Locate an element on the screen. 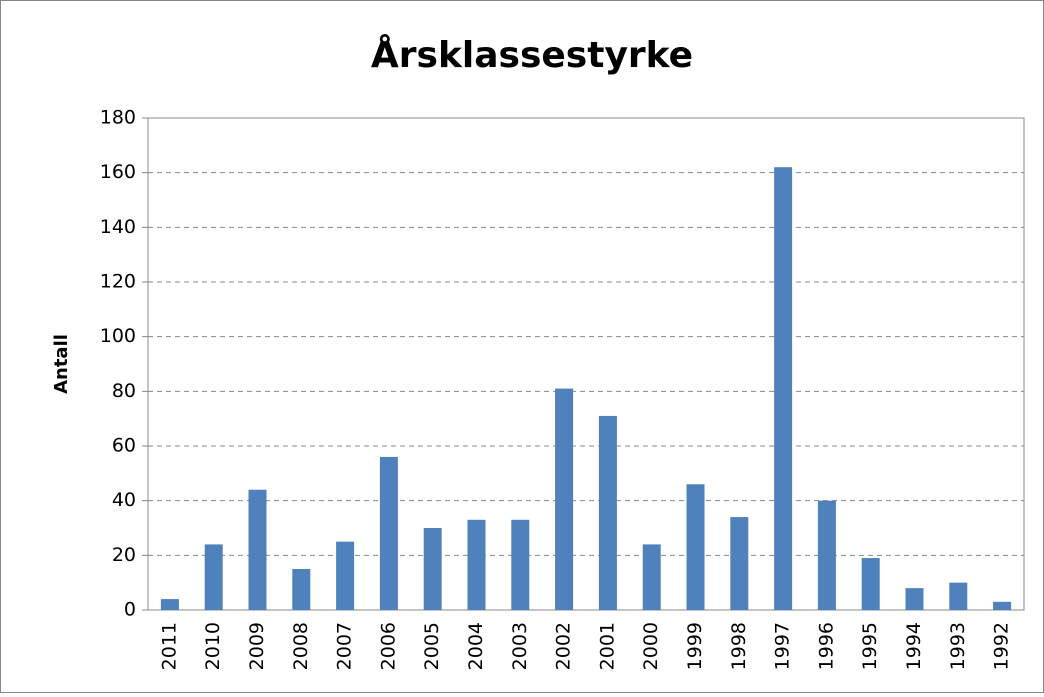 This screenshot has width=1044, height=697. y-tick-label: 100 is located at coordinates (118, 336).